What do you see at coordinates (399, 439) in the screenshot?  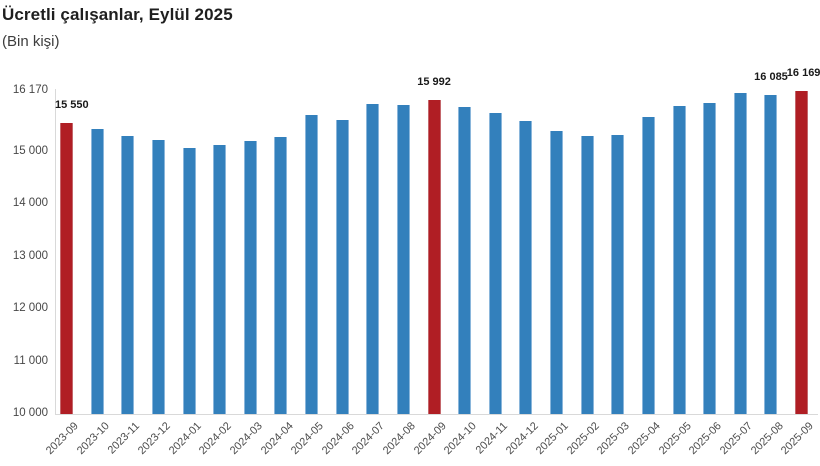 I see `x-tick-2024-08: 2024-08` at bounding box center [399, 439].